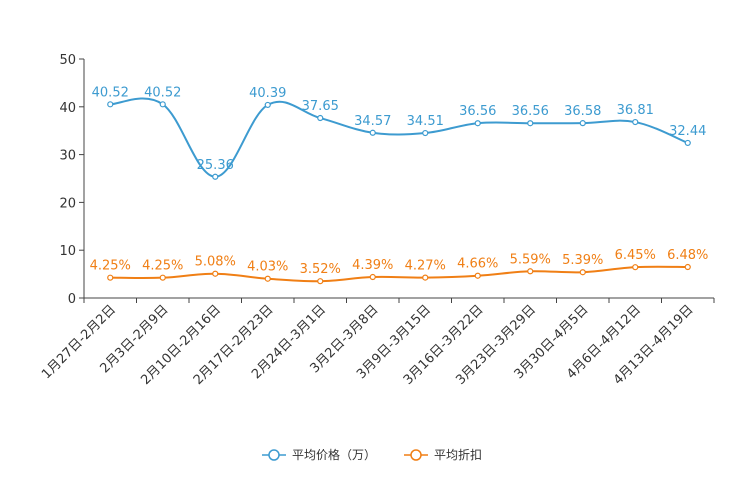 The width and height of the screenshot is (744, 496). I want to click on data-label-1: 5.39%, so click(582, 260).